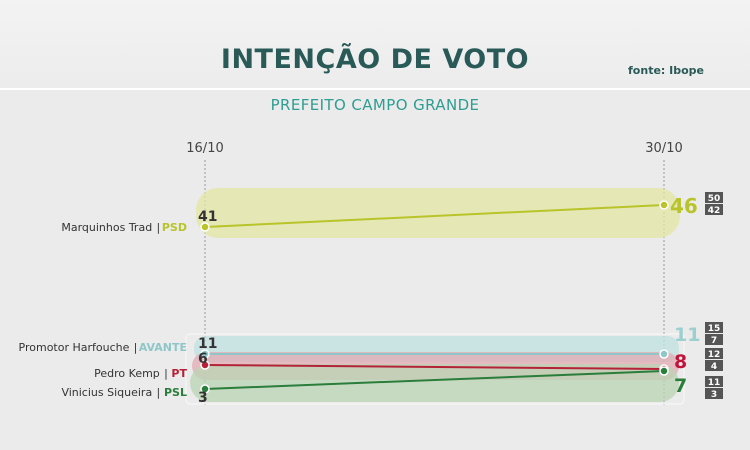 Image resolution: width=750 pixels, height=450 pixels. I want to click on source-label: fonte: Ibope, so click(666, 70).